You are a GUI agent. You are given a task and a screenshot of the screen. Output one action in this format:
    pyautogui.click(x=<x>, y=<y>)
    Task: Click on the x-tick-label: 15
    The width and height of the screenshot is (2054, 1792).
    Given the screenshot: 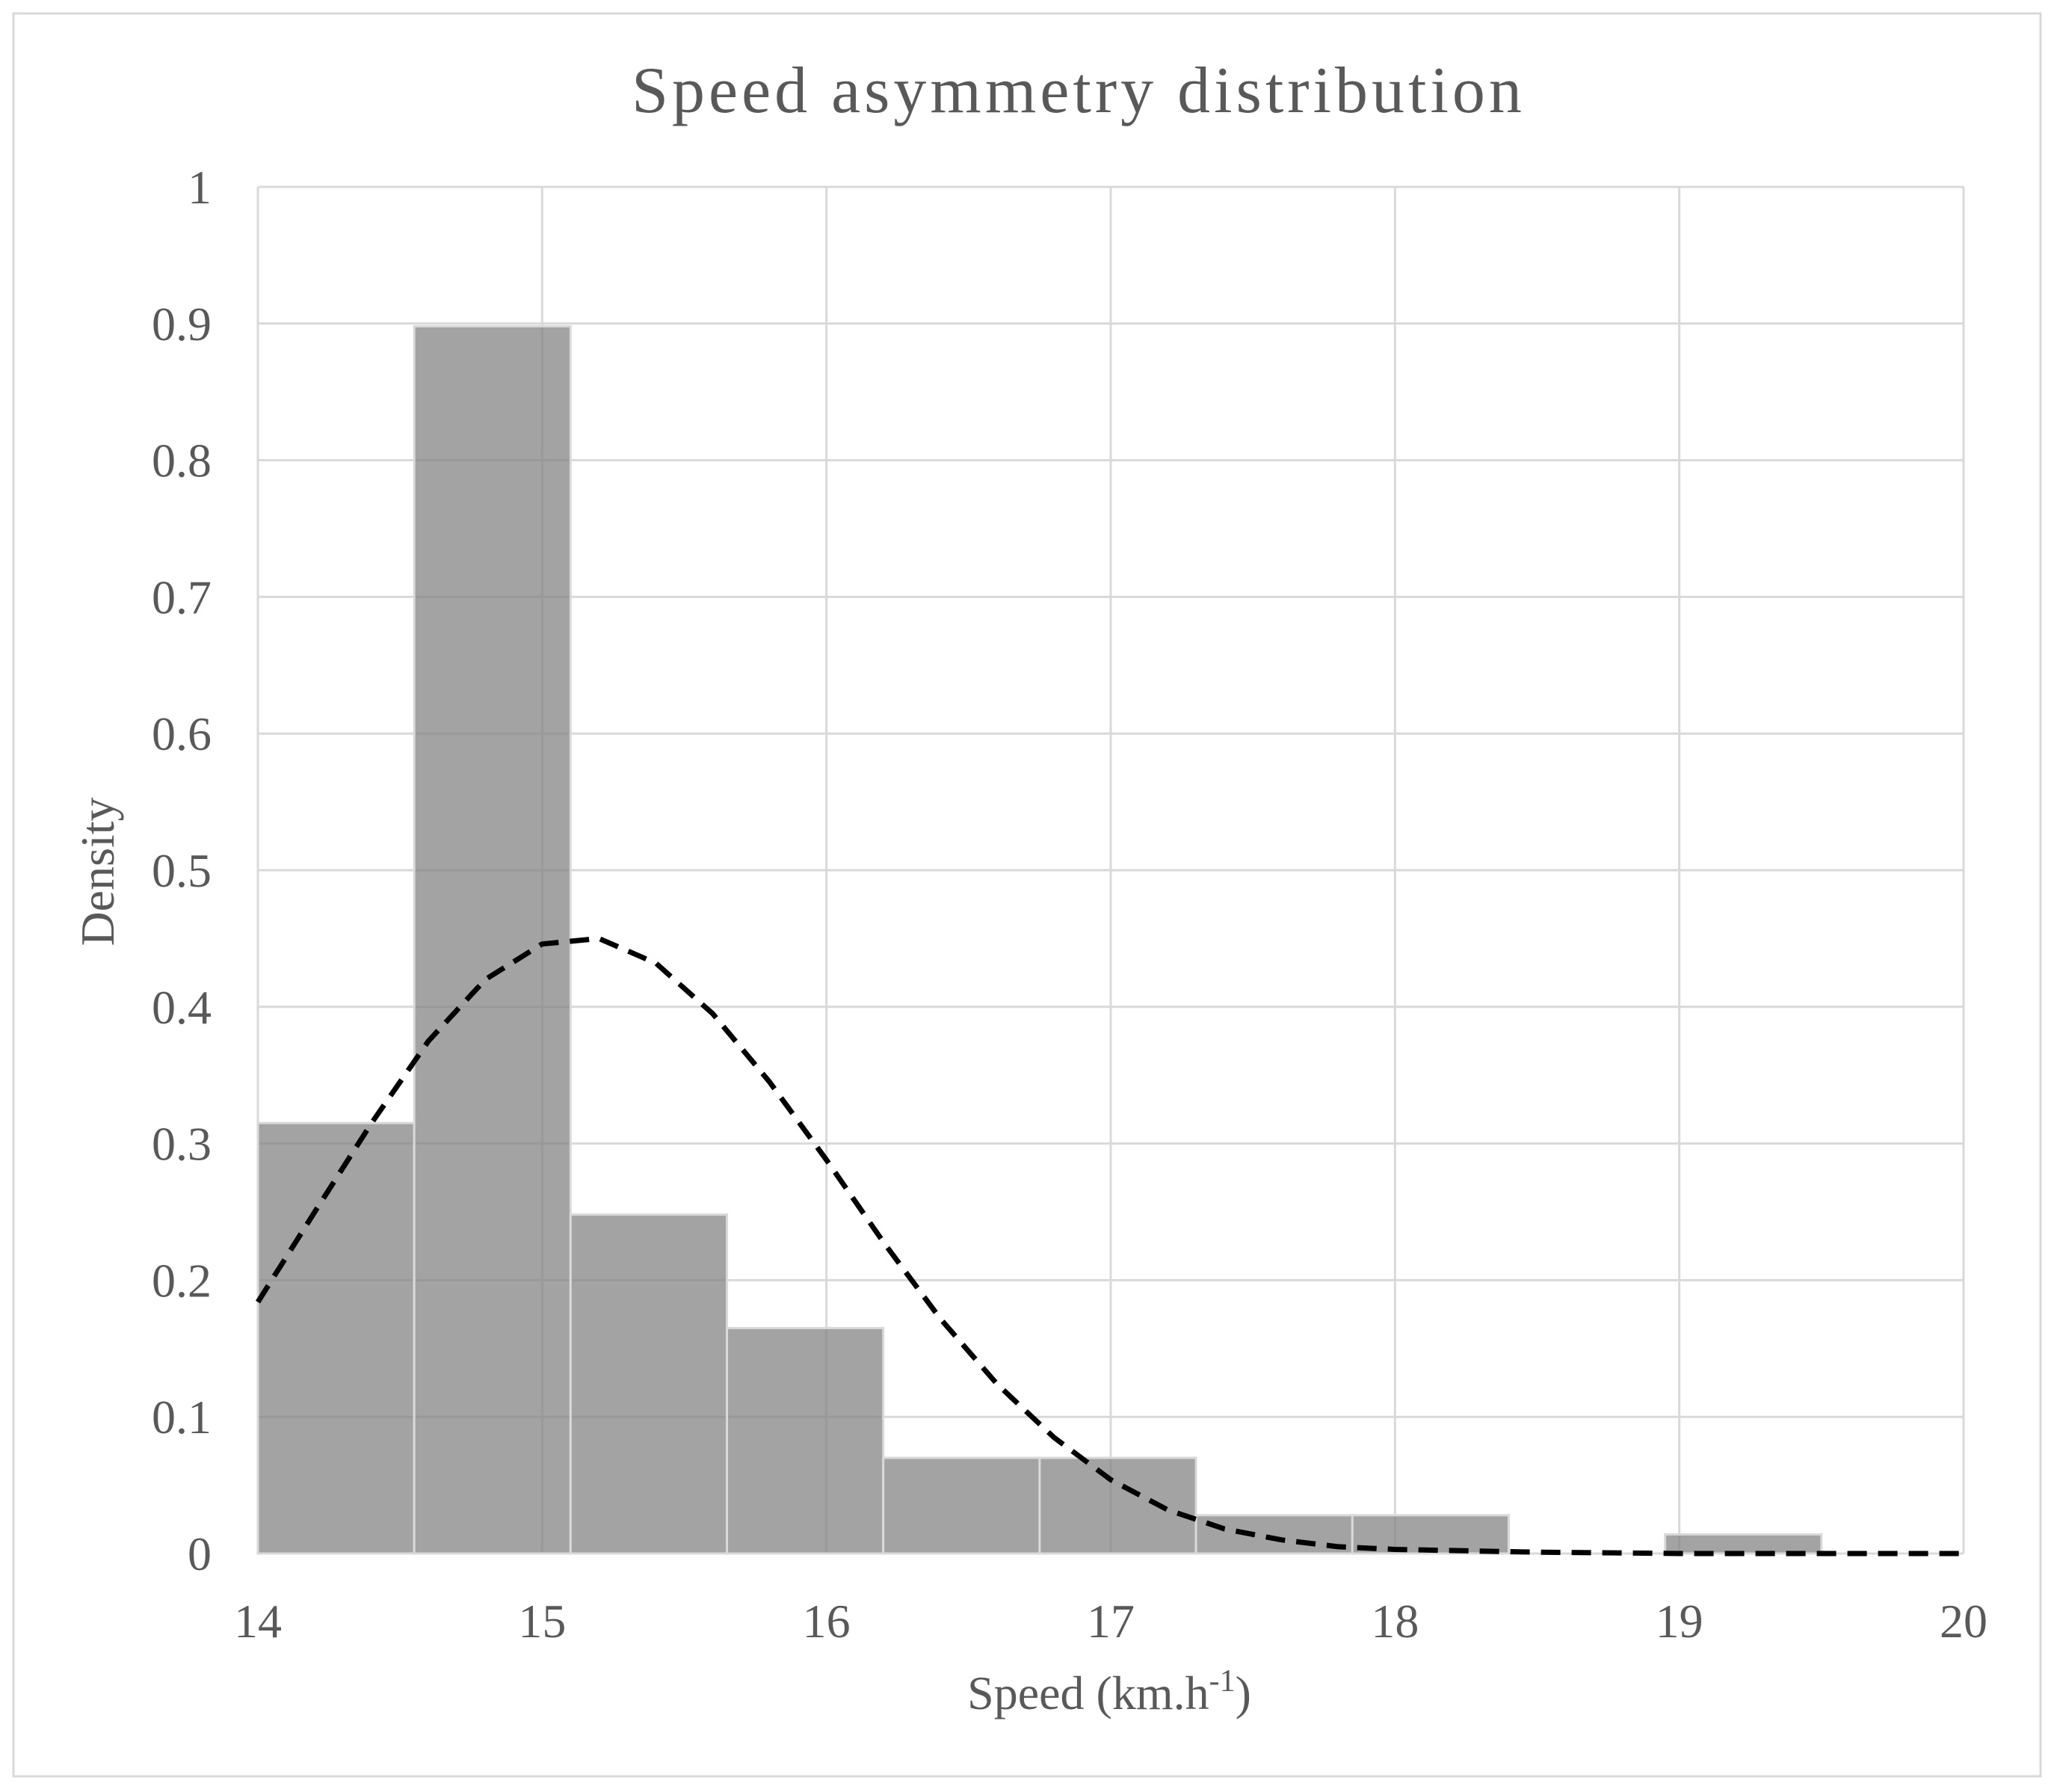 What is the action you would take?
    pyautogui.click(x=542, y=1622)
    